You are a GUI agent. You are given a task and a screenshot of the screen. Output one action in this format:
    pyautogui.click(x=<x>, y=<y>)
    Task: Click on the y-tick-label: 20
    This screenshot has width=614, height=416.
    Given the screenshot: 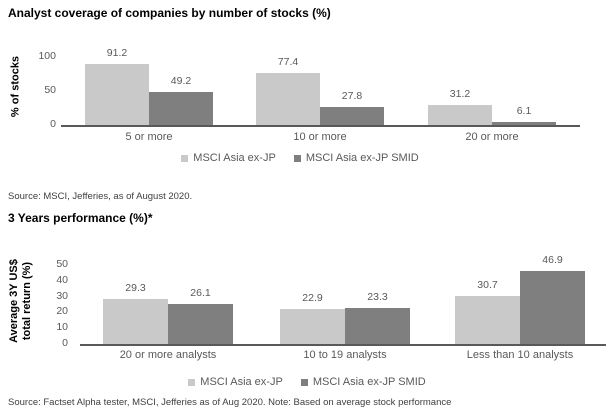 What is the action you would take?
    pyautogui.click(x=62, y=311)
    